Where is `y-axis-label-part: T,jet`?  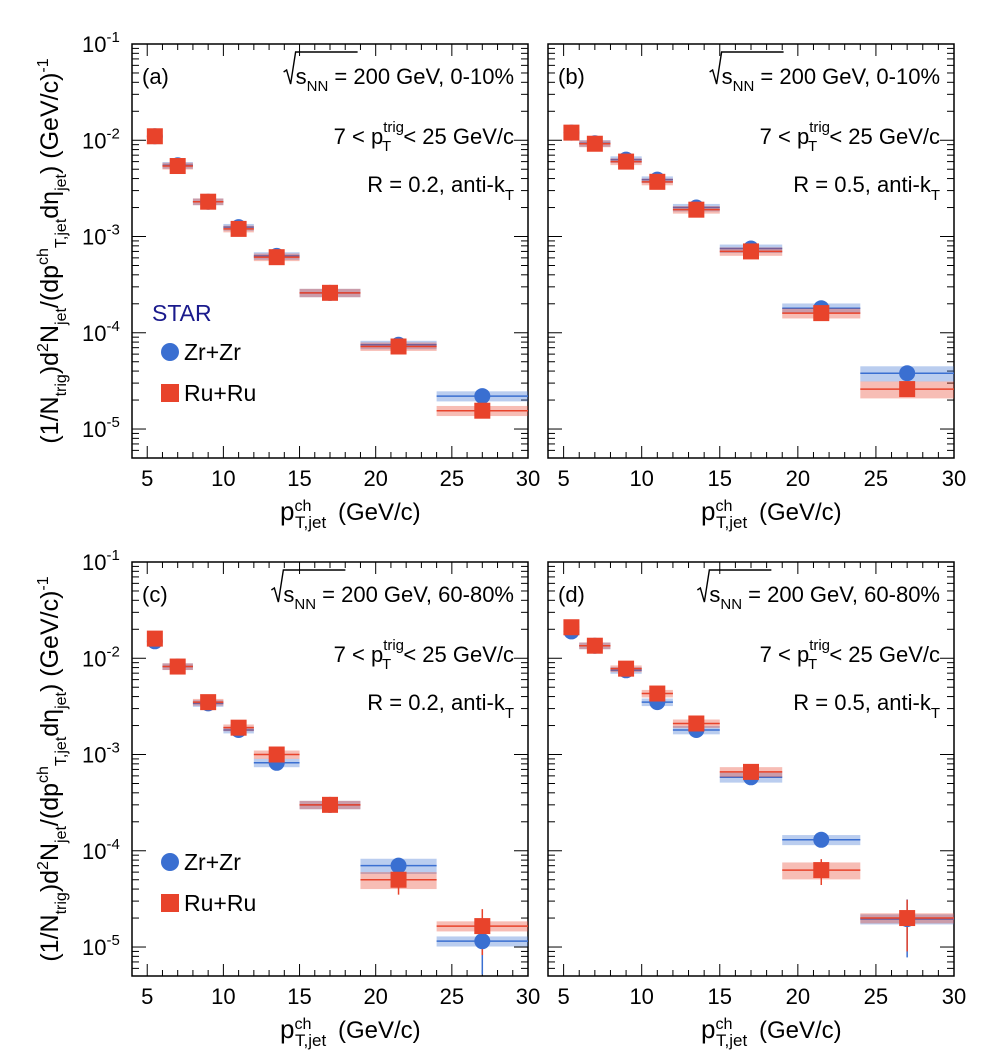 y-axis-label-part: T,jet is located at coordinates (61, 233).